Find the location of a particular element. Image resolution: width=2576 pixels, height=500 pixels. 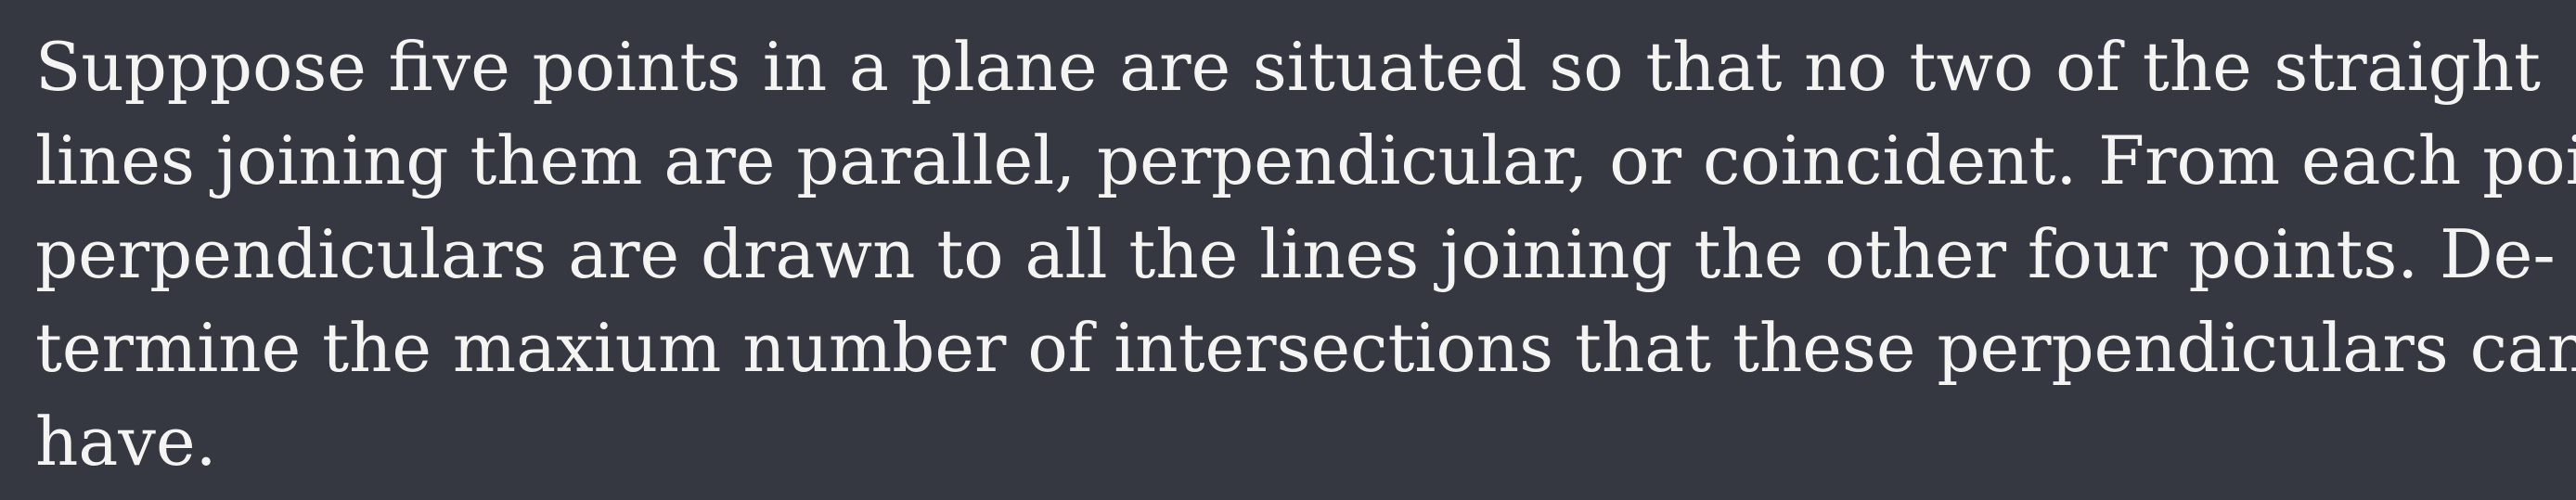

problem-line-5: have. is located at coordinates (126, 442).